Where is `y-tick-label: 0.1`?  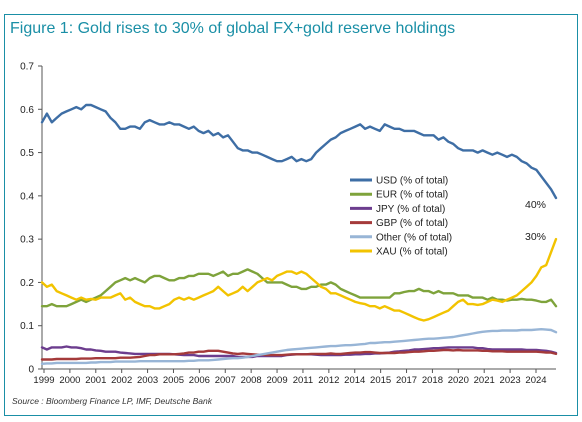
y-tick-label: 0.1 is located at coordinates (27, 326).